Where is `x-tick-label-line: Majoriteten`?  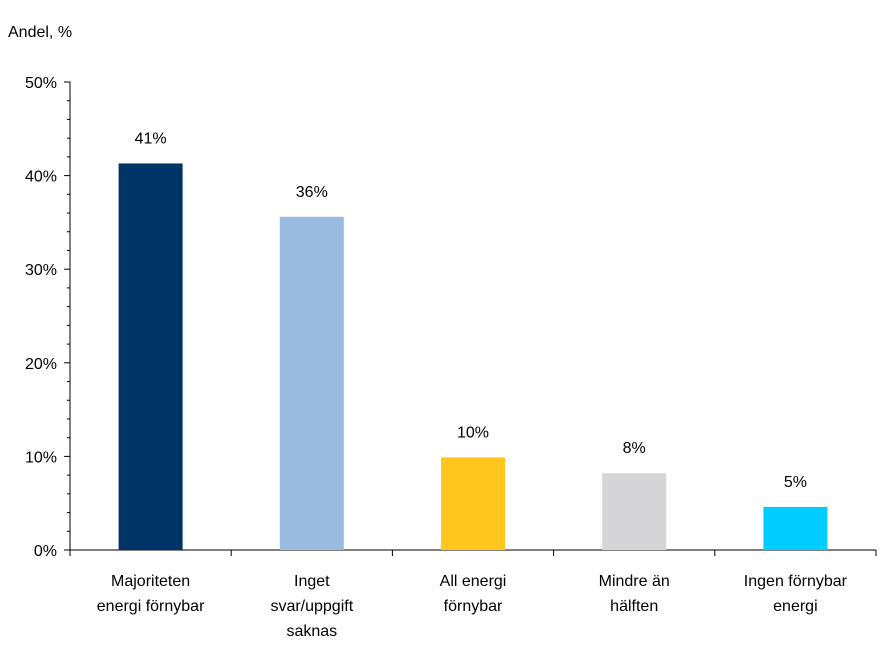
x-tick-label-line: Majoriteten is located at coordinates (150, 581).